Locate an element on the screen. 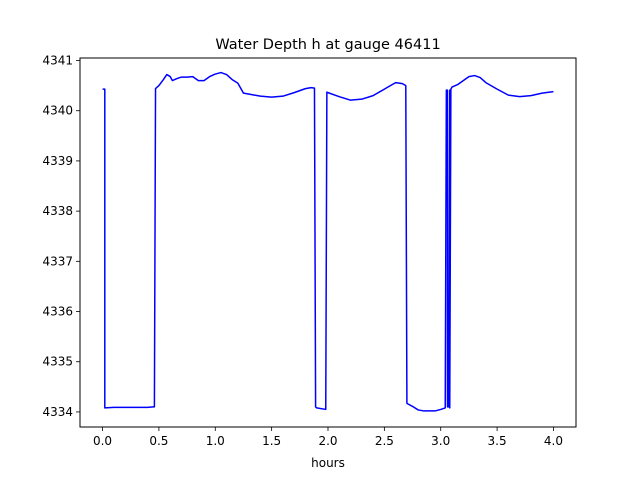  x-tick-label: 1.0 is located at coordinates (215, 441).